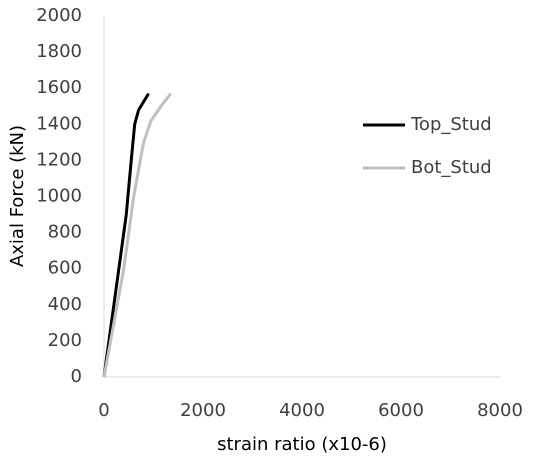 The image size is (539, 464). I want to click on y-tick-label: 200, so click(65, 340).